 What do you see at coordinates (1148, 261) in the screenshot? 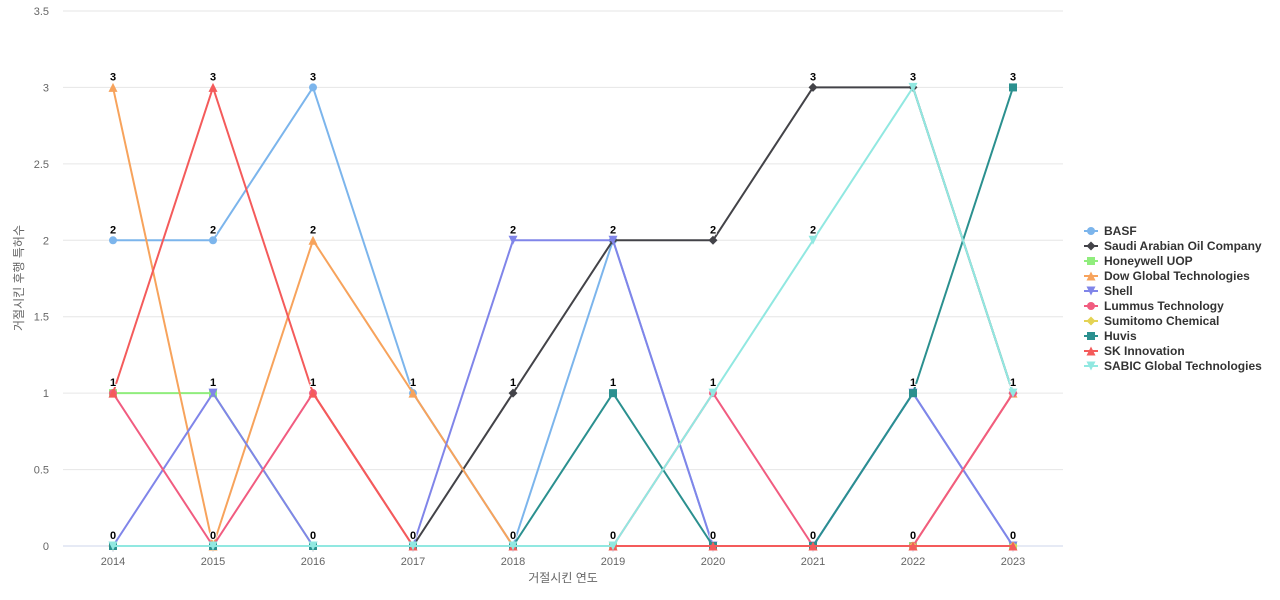
I see `legend-label: Honeywell UOP` at bounding box center [1148, 261].